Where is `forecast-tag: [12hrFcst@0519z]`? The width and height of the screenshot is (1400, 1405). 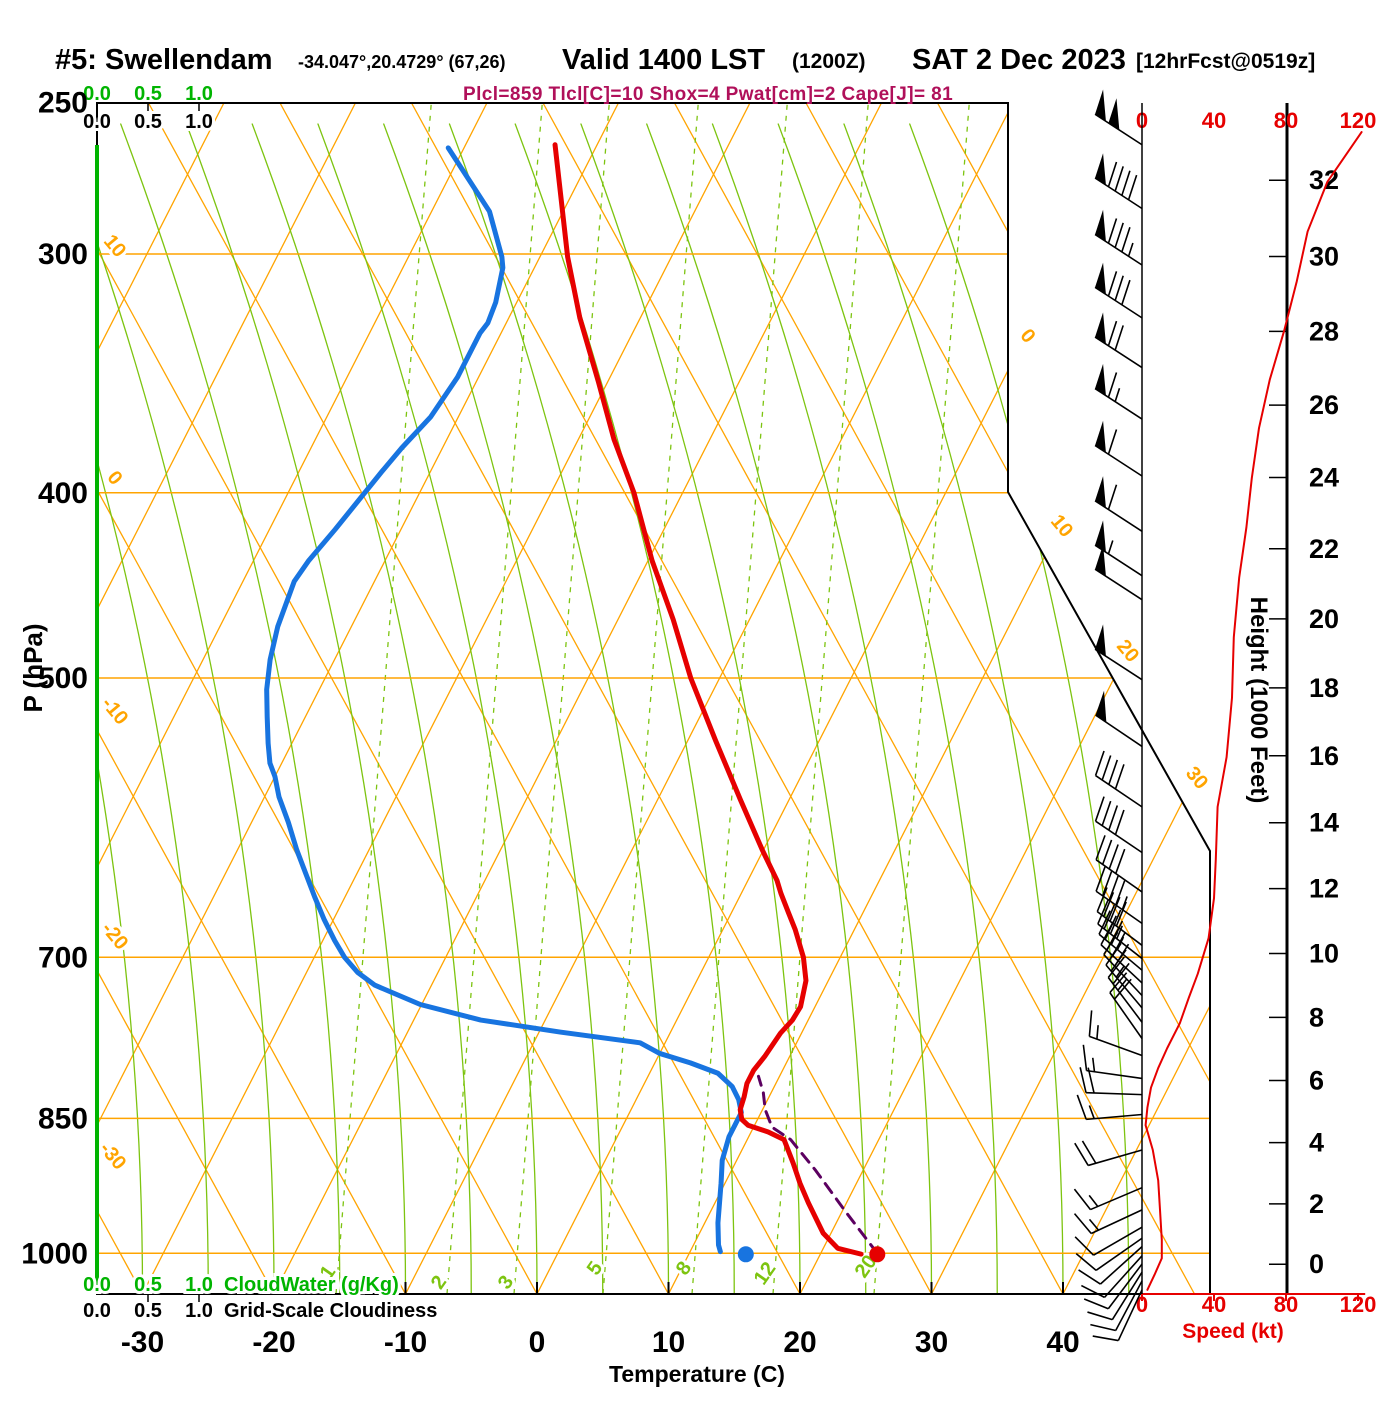 forecast-tag: [12hrFcst@0519z] is located at coordinates (1225, 62).